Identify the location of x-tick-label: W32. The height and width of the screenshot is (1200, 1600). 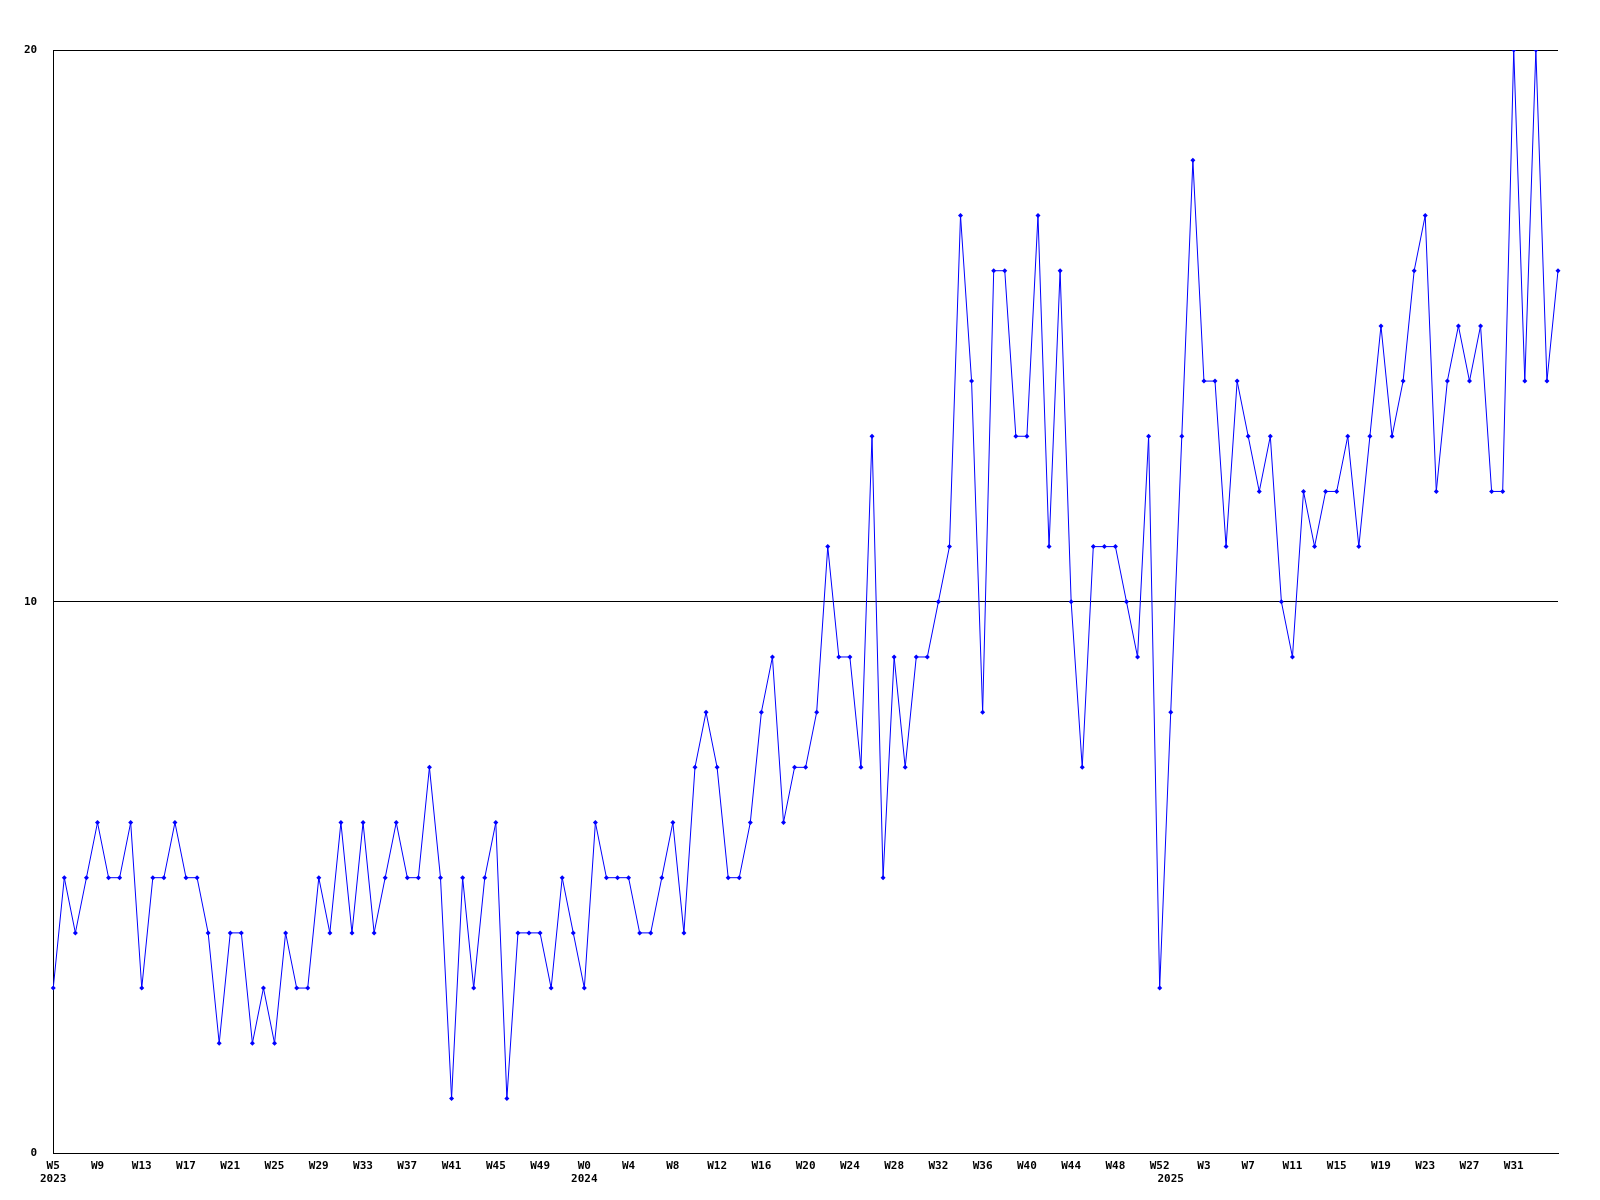
(938, 1166).